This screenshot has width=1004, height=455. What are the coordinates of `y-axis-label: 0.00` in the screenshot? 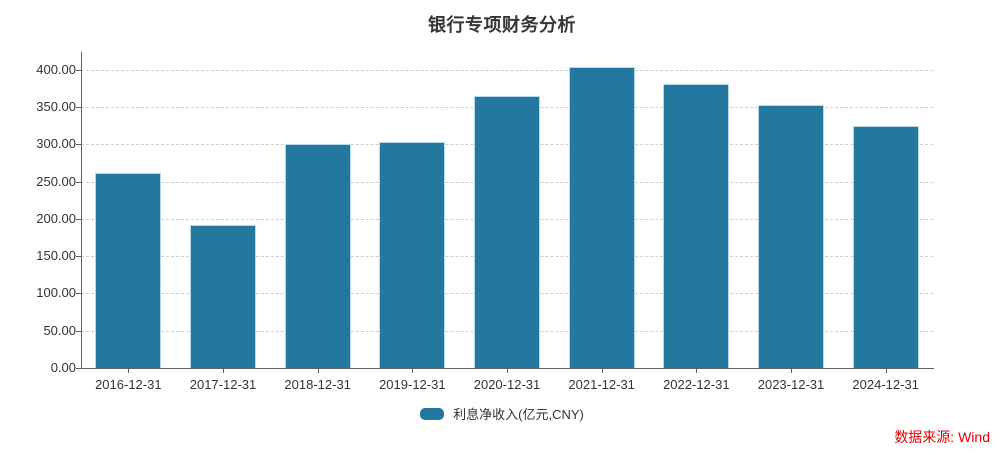 It's located at (63, 367).